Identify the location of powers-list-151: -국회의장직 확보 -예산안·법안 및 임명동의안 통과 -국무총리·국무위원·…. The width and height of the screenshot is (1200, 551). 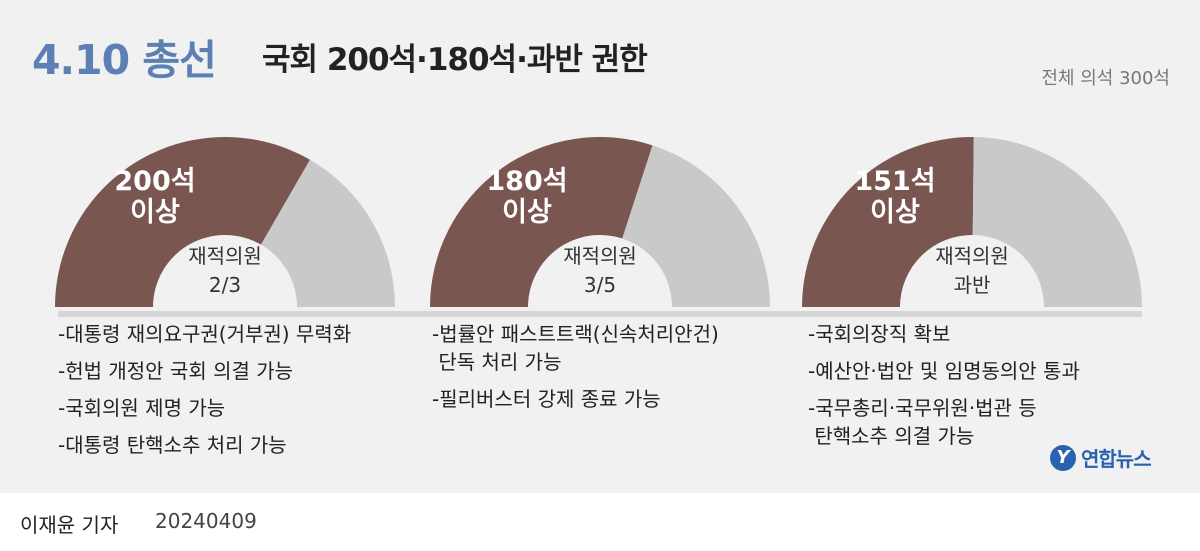
(944, 389).